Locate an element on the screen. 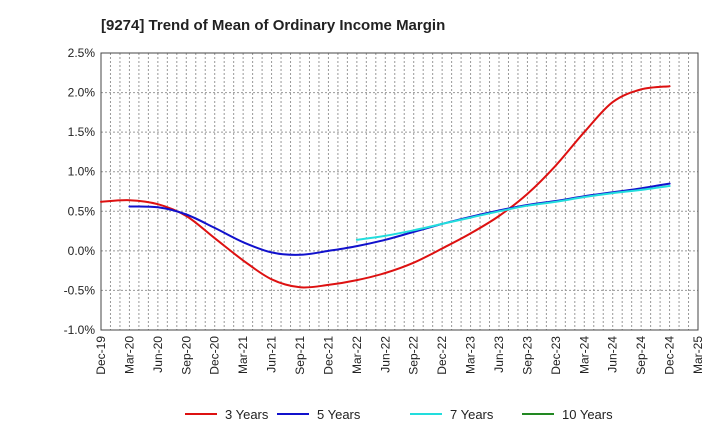  x-tick-label: Dec-22 is located at coordinates (442, 355).